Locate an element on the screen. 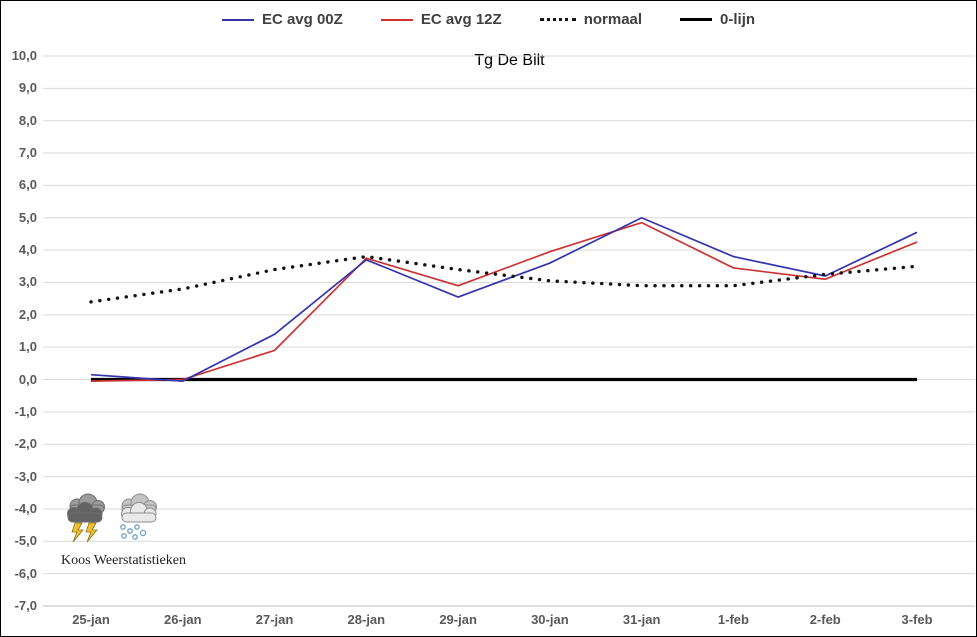 This screenshot has height=637, width=977. y-tick-label: -7,0 is located at coordinates (25, 605).